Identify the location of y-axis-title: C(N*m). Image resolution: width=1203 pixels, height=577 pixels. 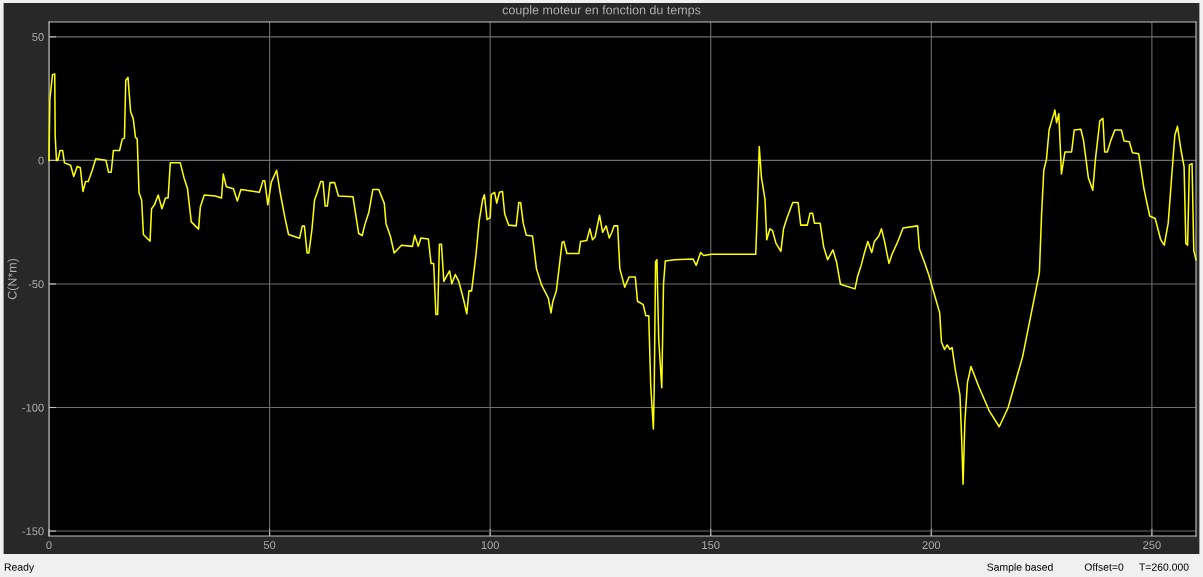
(13, 279).